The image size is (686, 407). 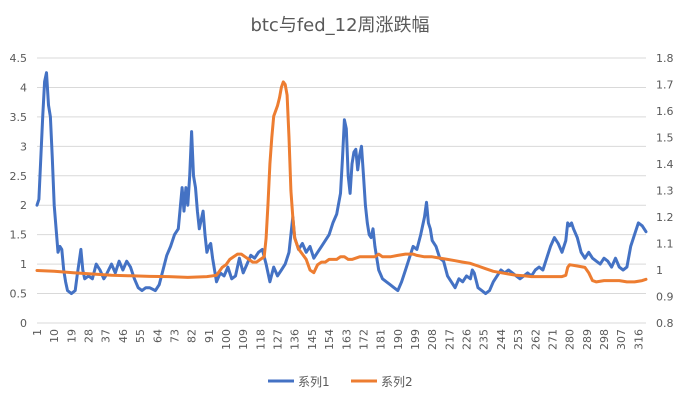 I want to click on y-left-tick-label: 4.5, so click(x=19, y=58).